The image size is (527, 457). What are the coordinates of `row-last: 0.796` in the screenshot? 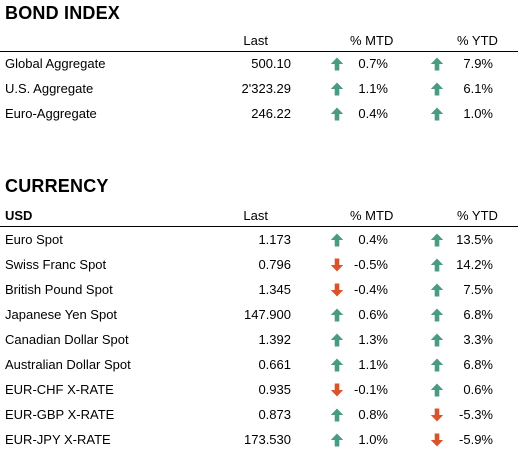 It's located at (274, 264).